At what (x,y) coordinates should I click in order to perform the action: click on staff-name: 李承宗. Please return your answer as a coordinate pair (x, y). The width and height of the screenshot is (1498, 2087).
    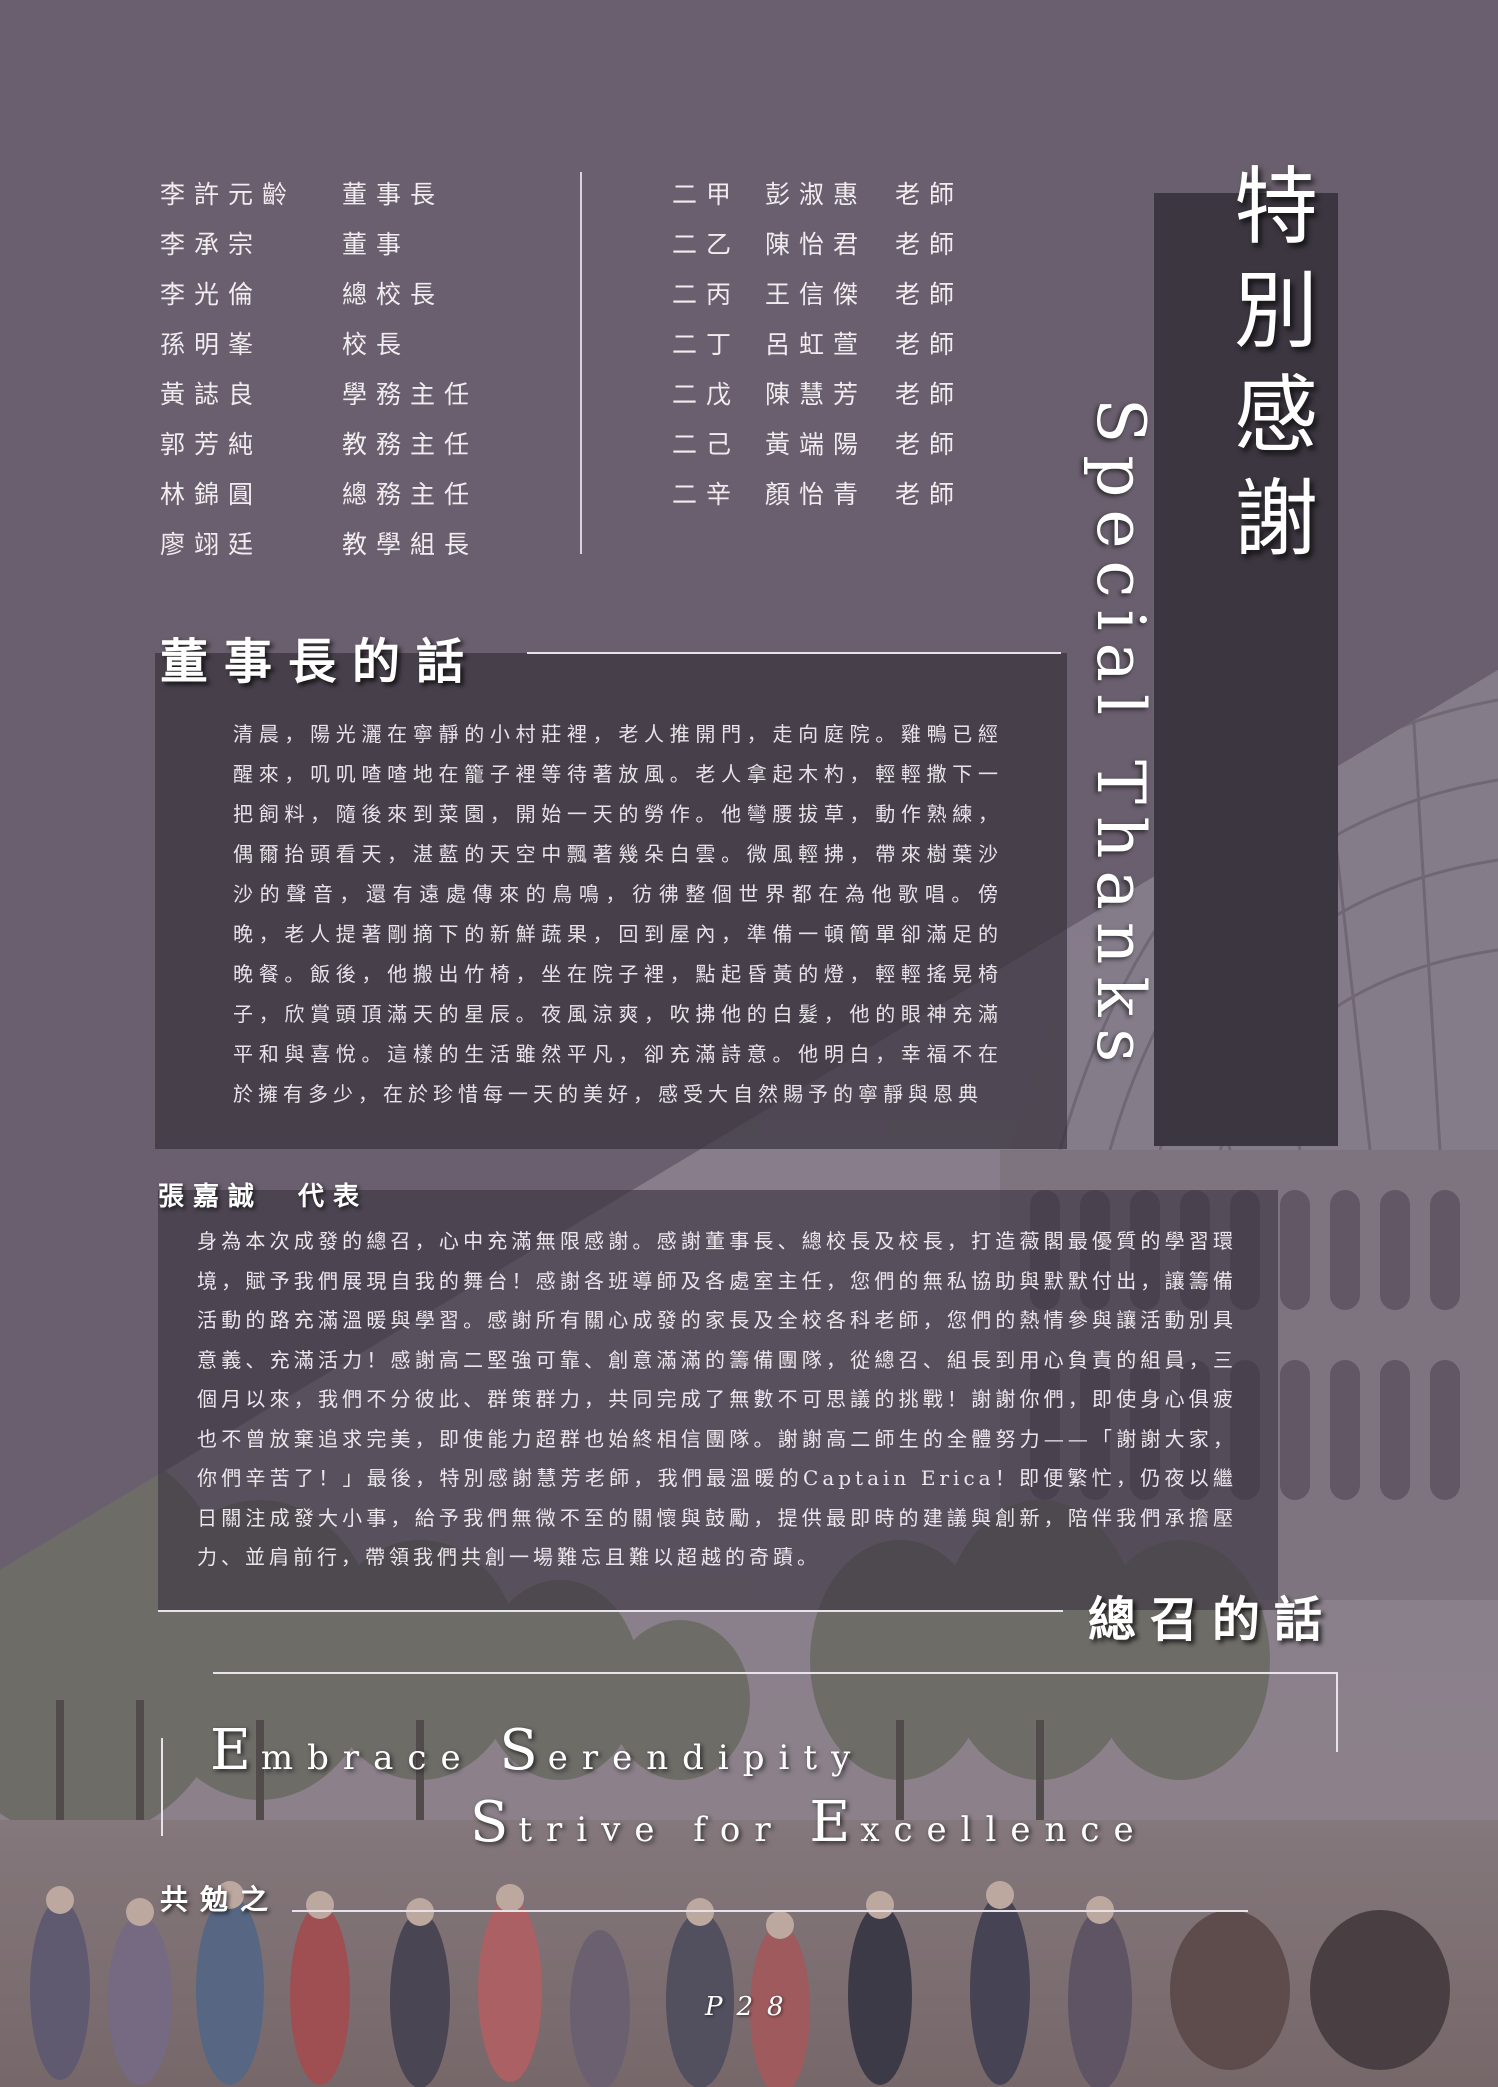
    Looking at the image, I should click on (211, 244).